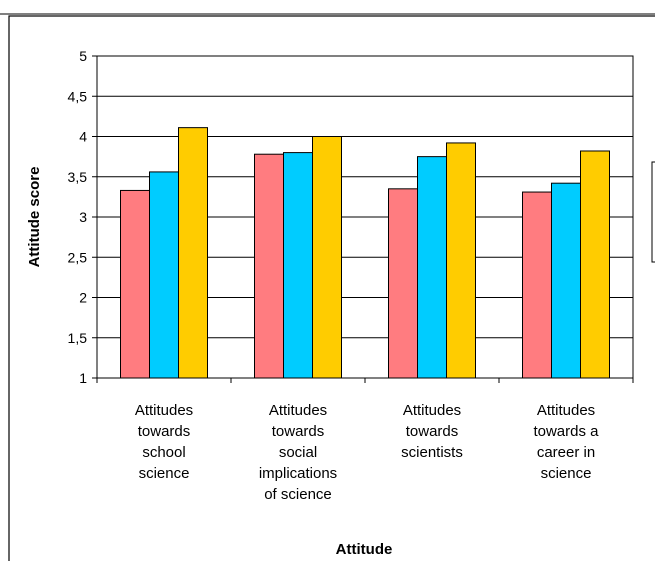  Describe the element at coordinates (83, 56) in the screenshot. I see `y-tick-label: 5` at that location.